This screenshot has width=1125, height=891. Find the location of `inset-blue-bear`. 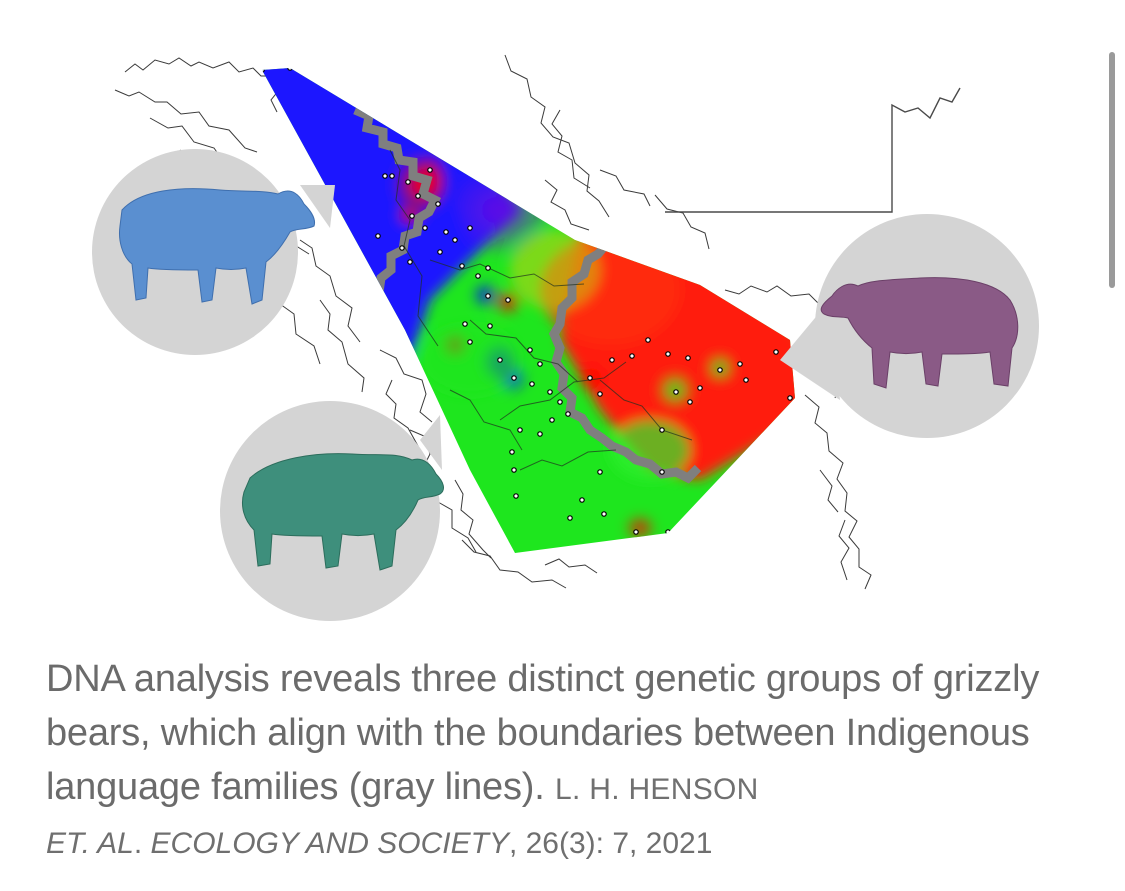

inset-blue-bear is located at coordinates (213, 252).